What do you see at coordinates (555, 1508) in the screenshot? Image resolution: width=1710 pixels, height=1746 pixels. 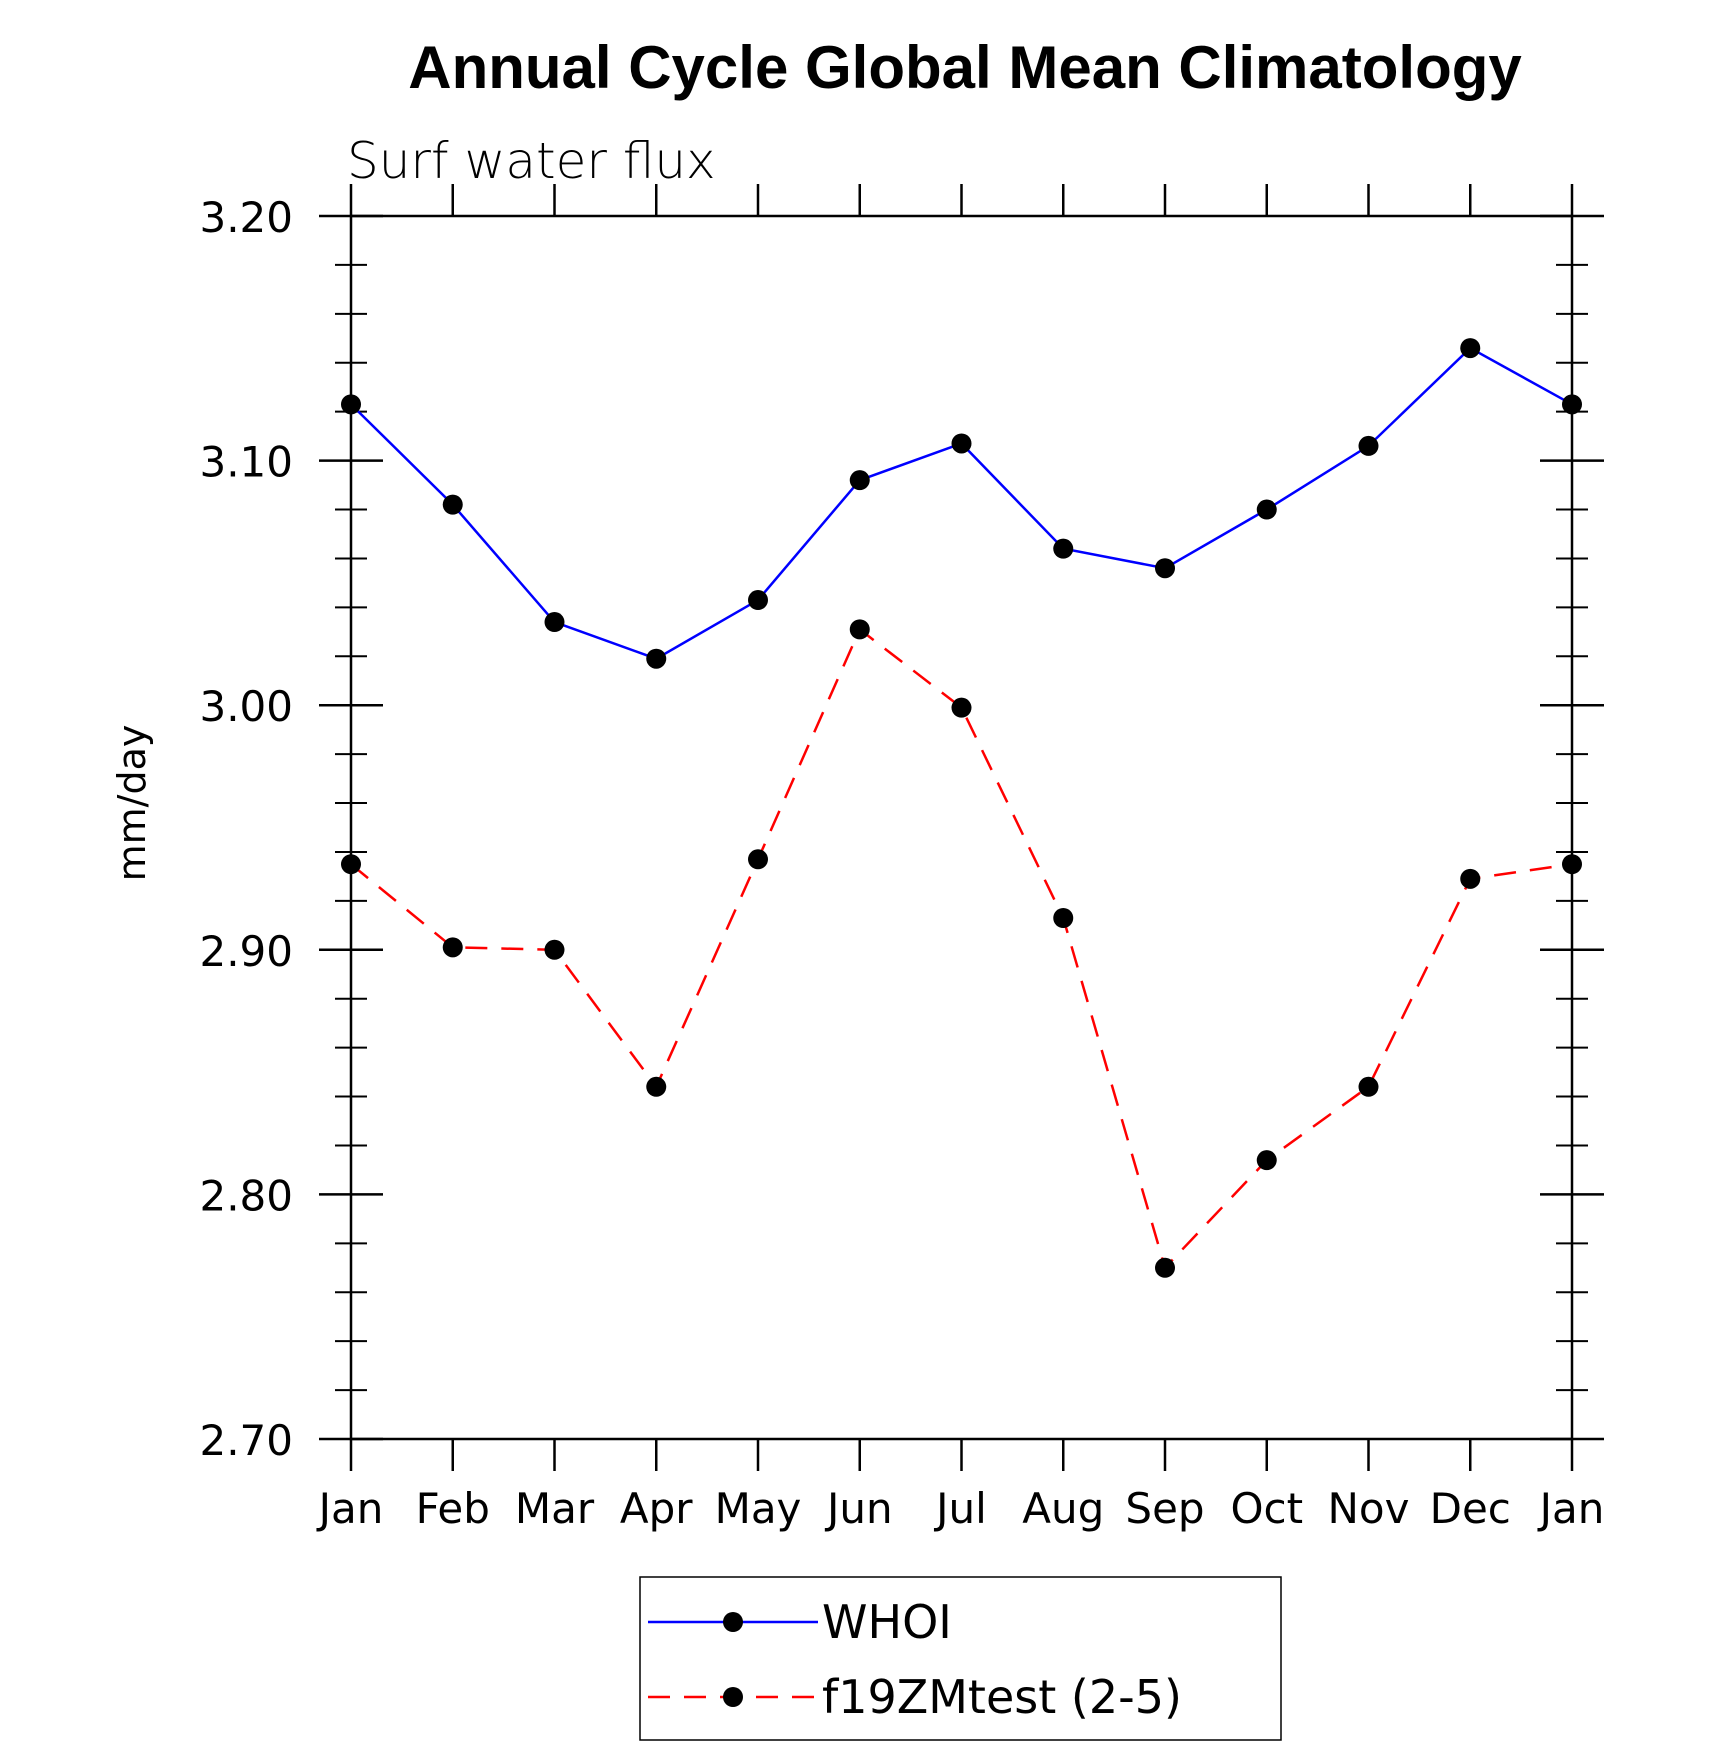 I see `x-tick-label: Mar` at bounding box center [555, 1508].